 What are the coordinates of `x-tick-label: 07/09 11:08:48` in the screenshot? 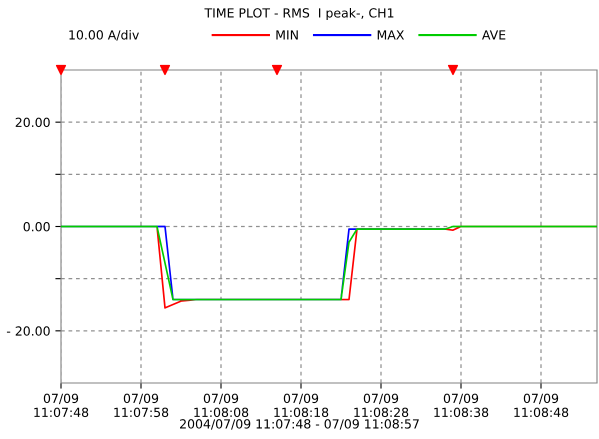 It's located at (541, 406).